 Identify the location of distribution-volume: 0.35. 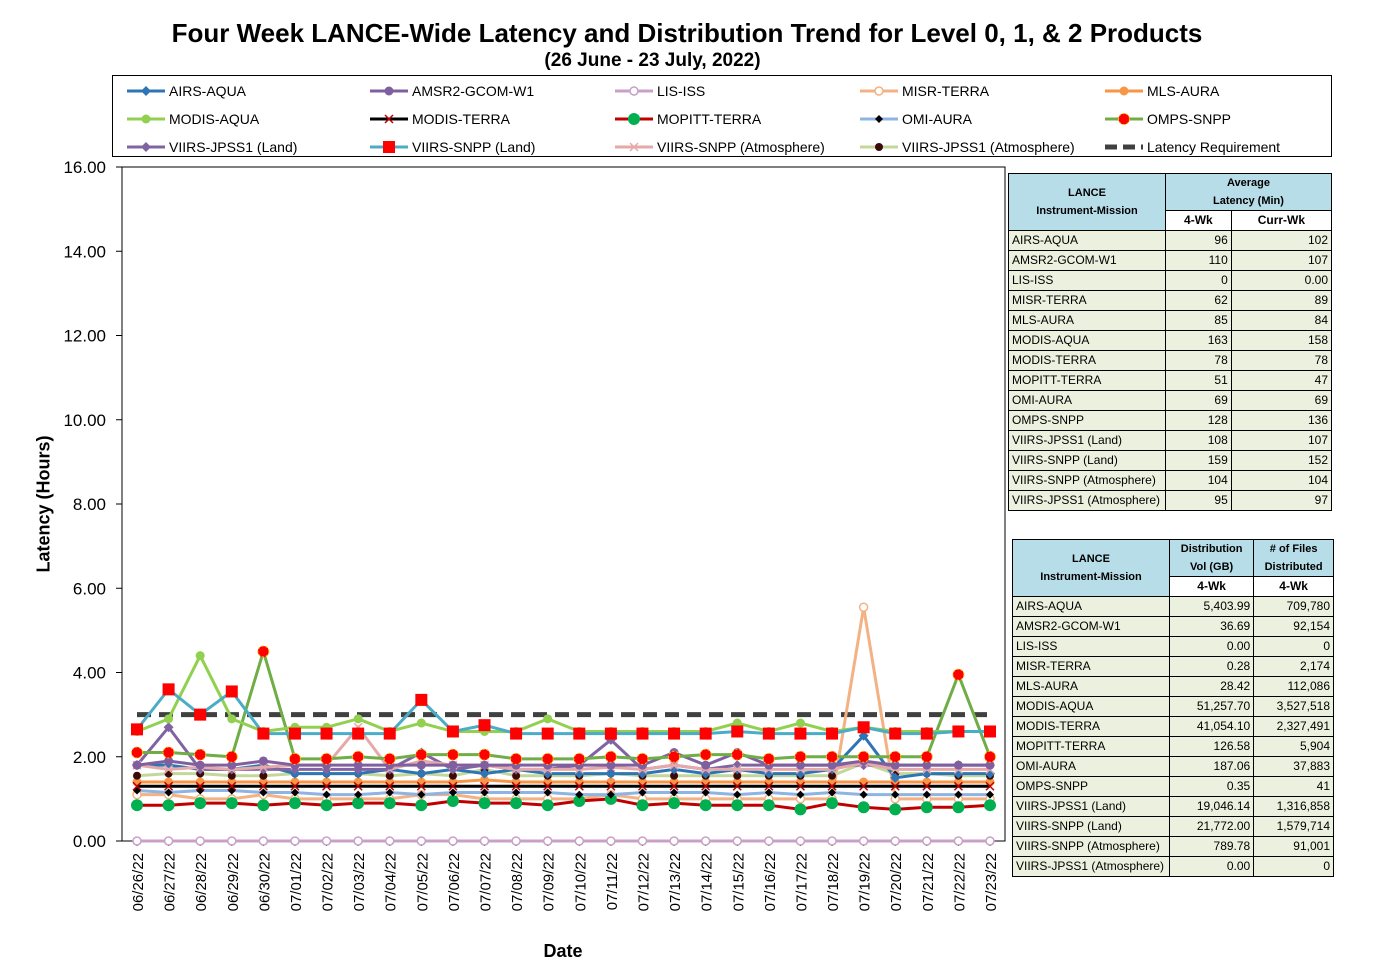
(1211, 786).